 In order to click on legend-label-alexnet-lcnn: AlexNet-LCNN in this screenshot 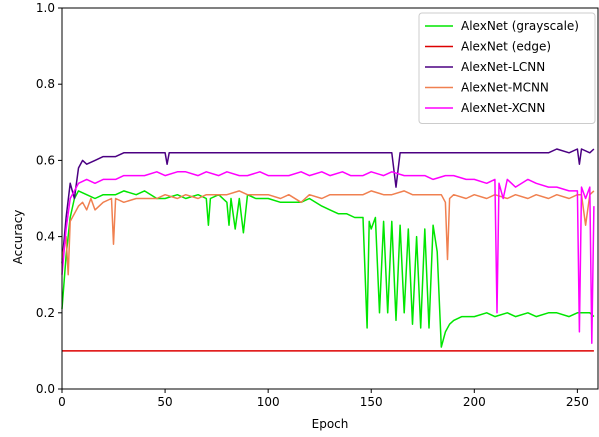, I will do `click(503, 67)`.